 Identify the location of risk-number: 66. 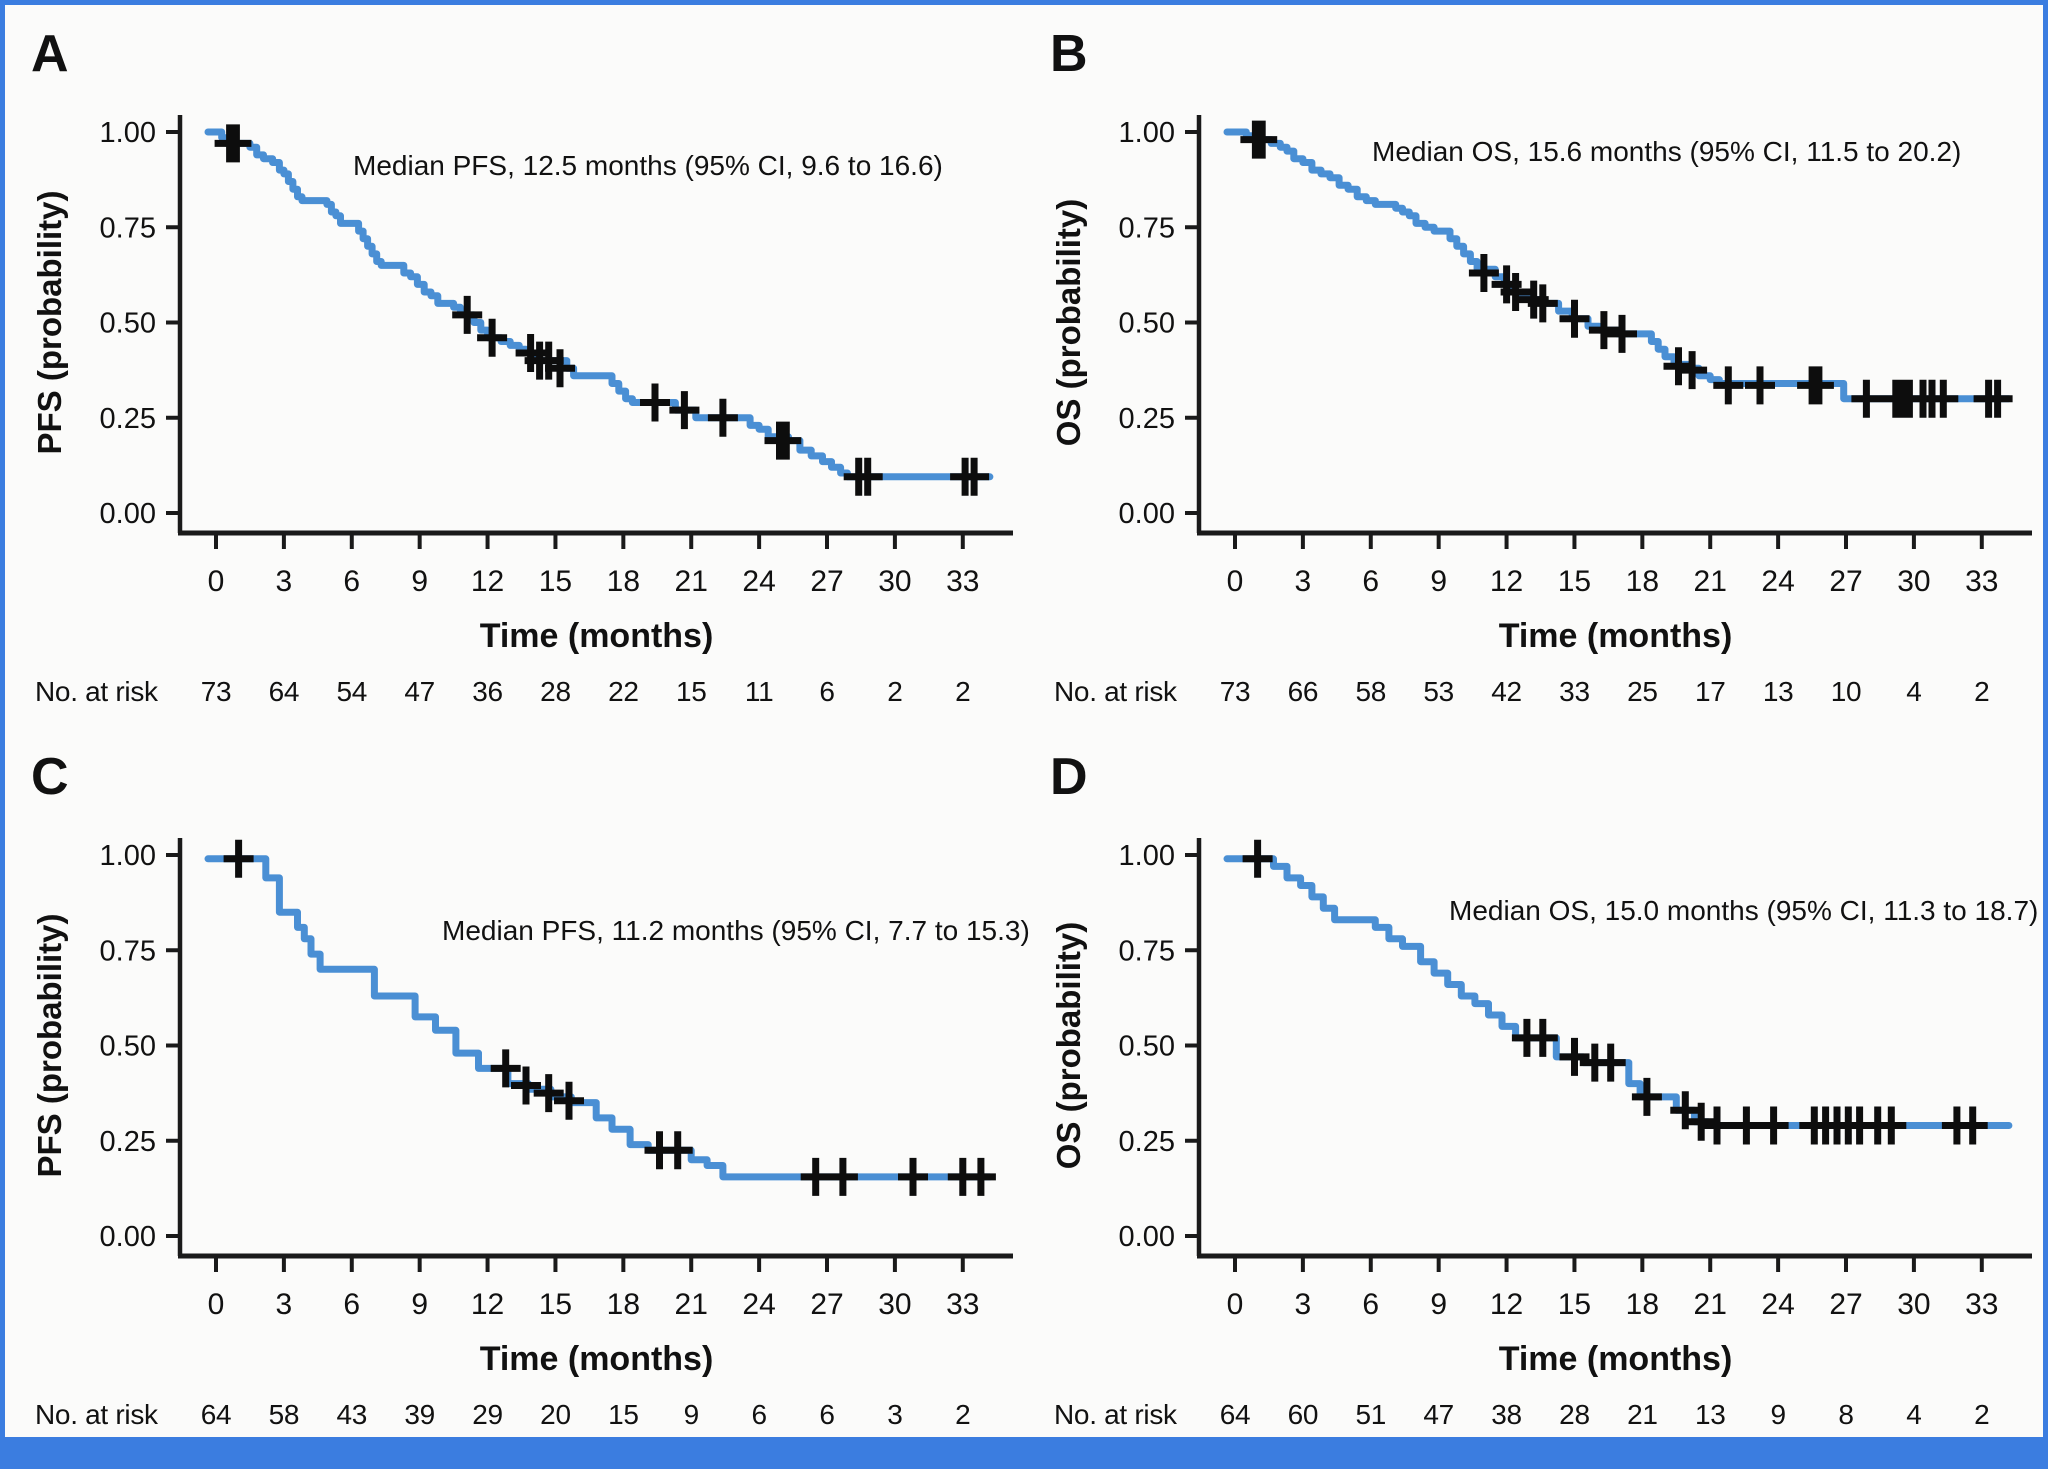
(1303, 691).